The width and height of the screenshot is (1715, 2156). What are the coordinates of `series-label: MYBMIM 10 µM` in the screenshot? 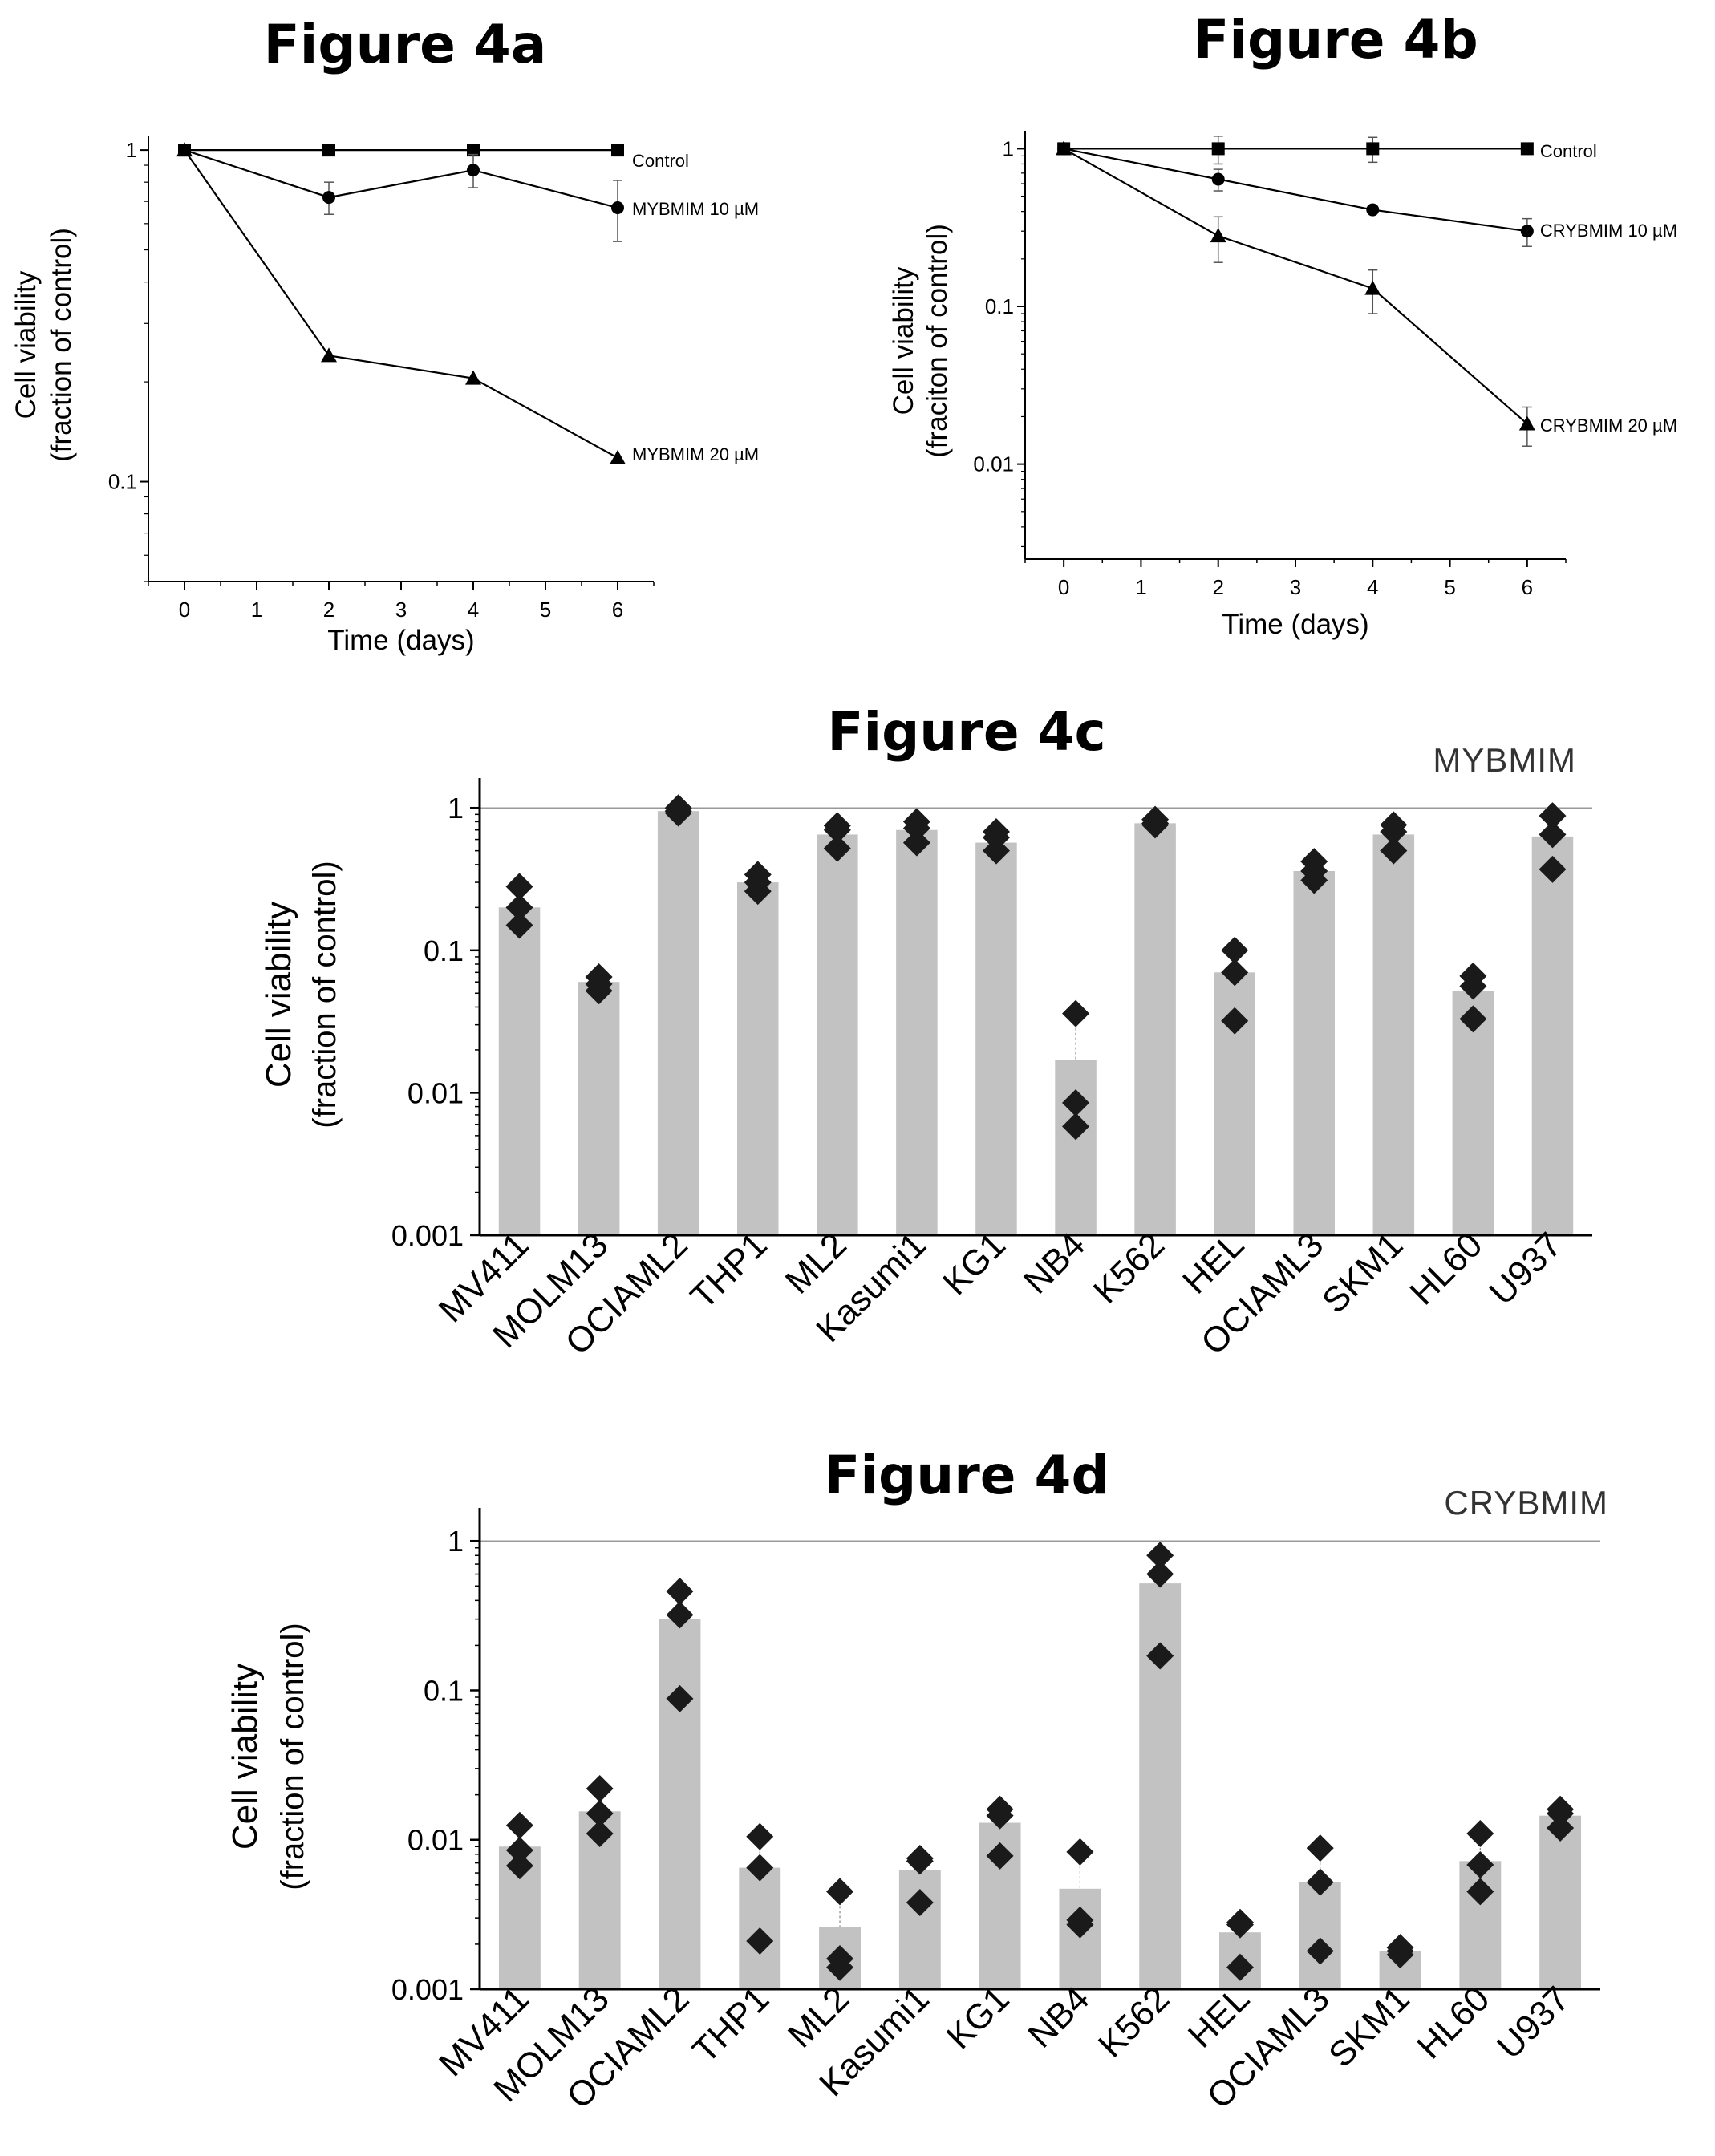 It's located at (695, 209).